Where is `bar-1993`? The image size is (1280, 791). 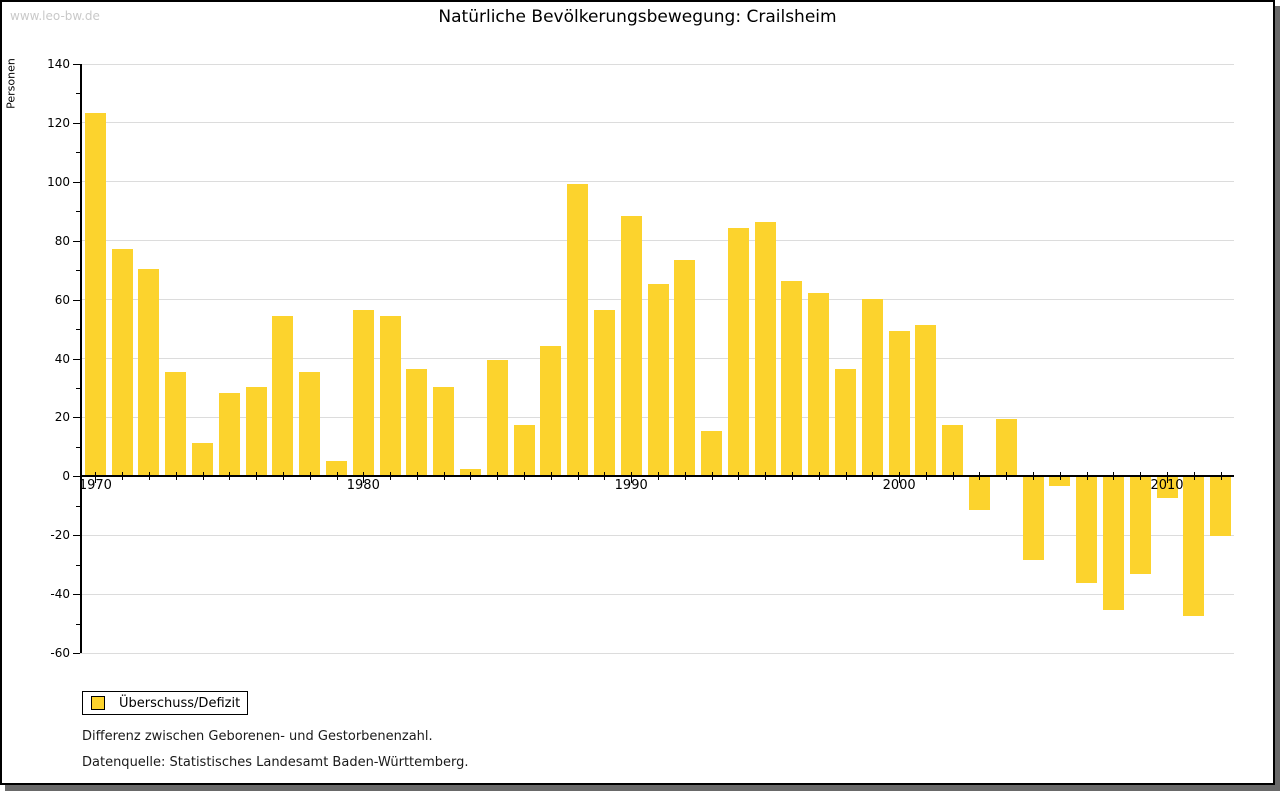
bar-1993 is located at coordinates (712, 453).